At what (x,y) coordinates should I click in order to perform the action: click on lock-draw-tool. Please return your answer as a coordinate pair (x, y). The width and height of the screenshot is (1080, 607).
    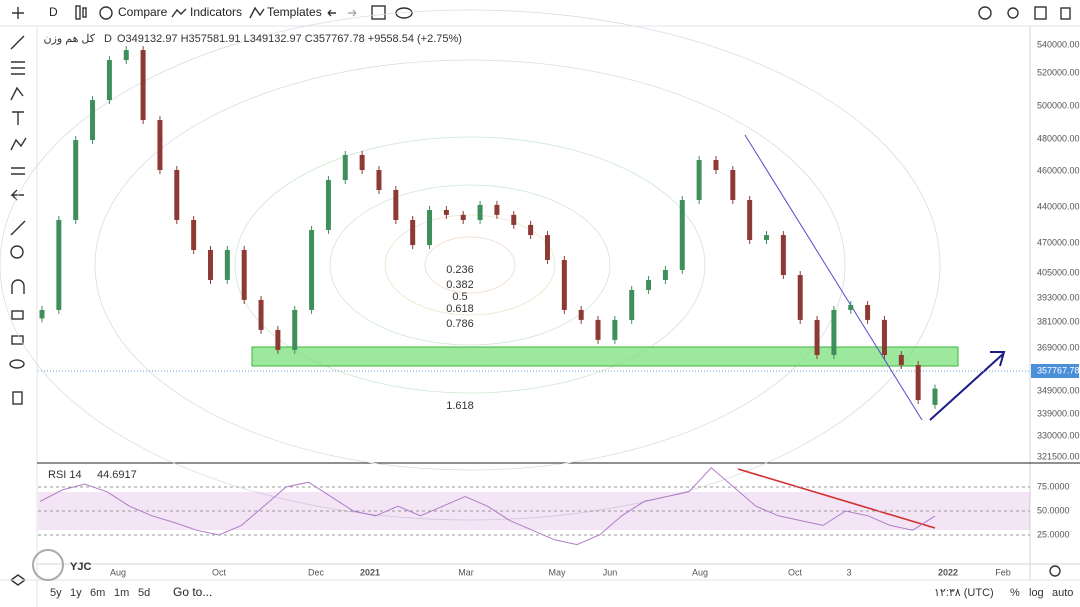
    Looking at the image, I should click on (17, 315).